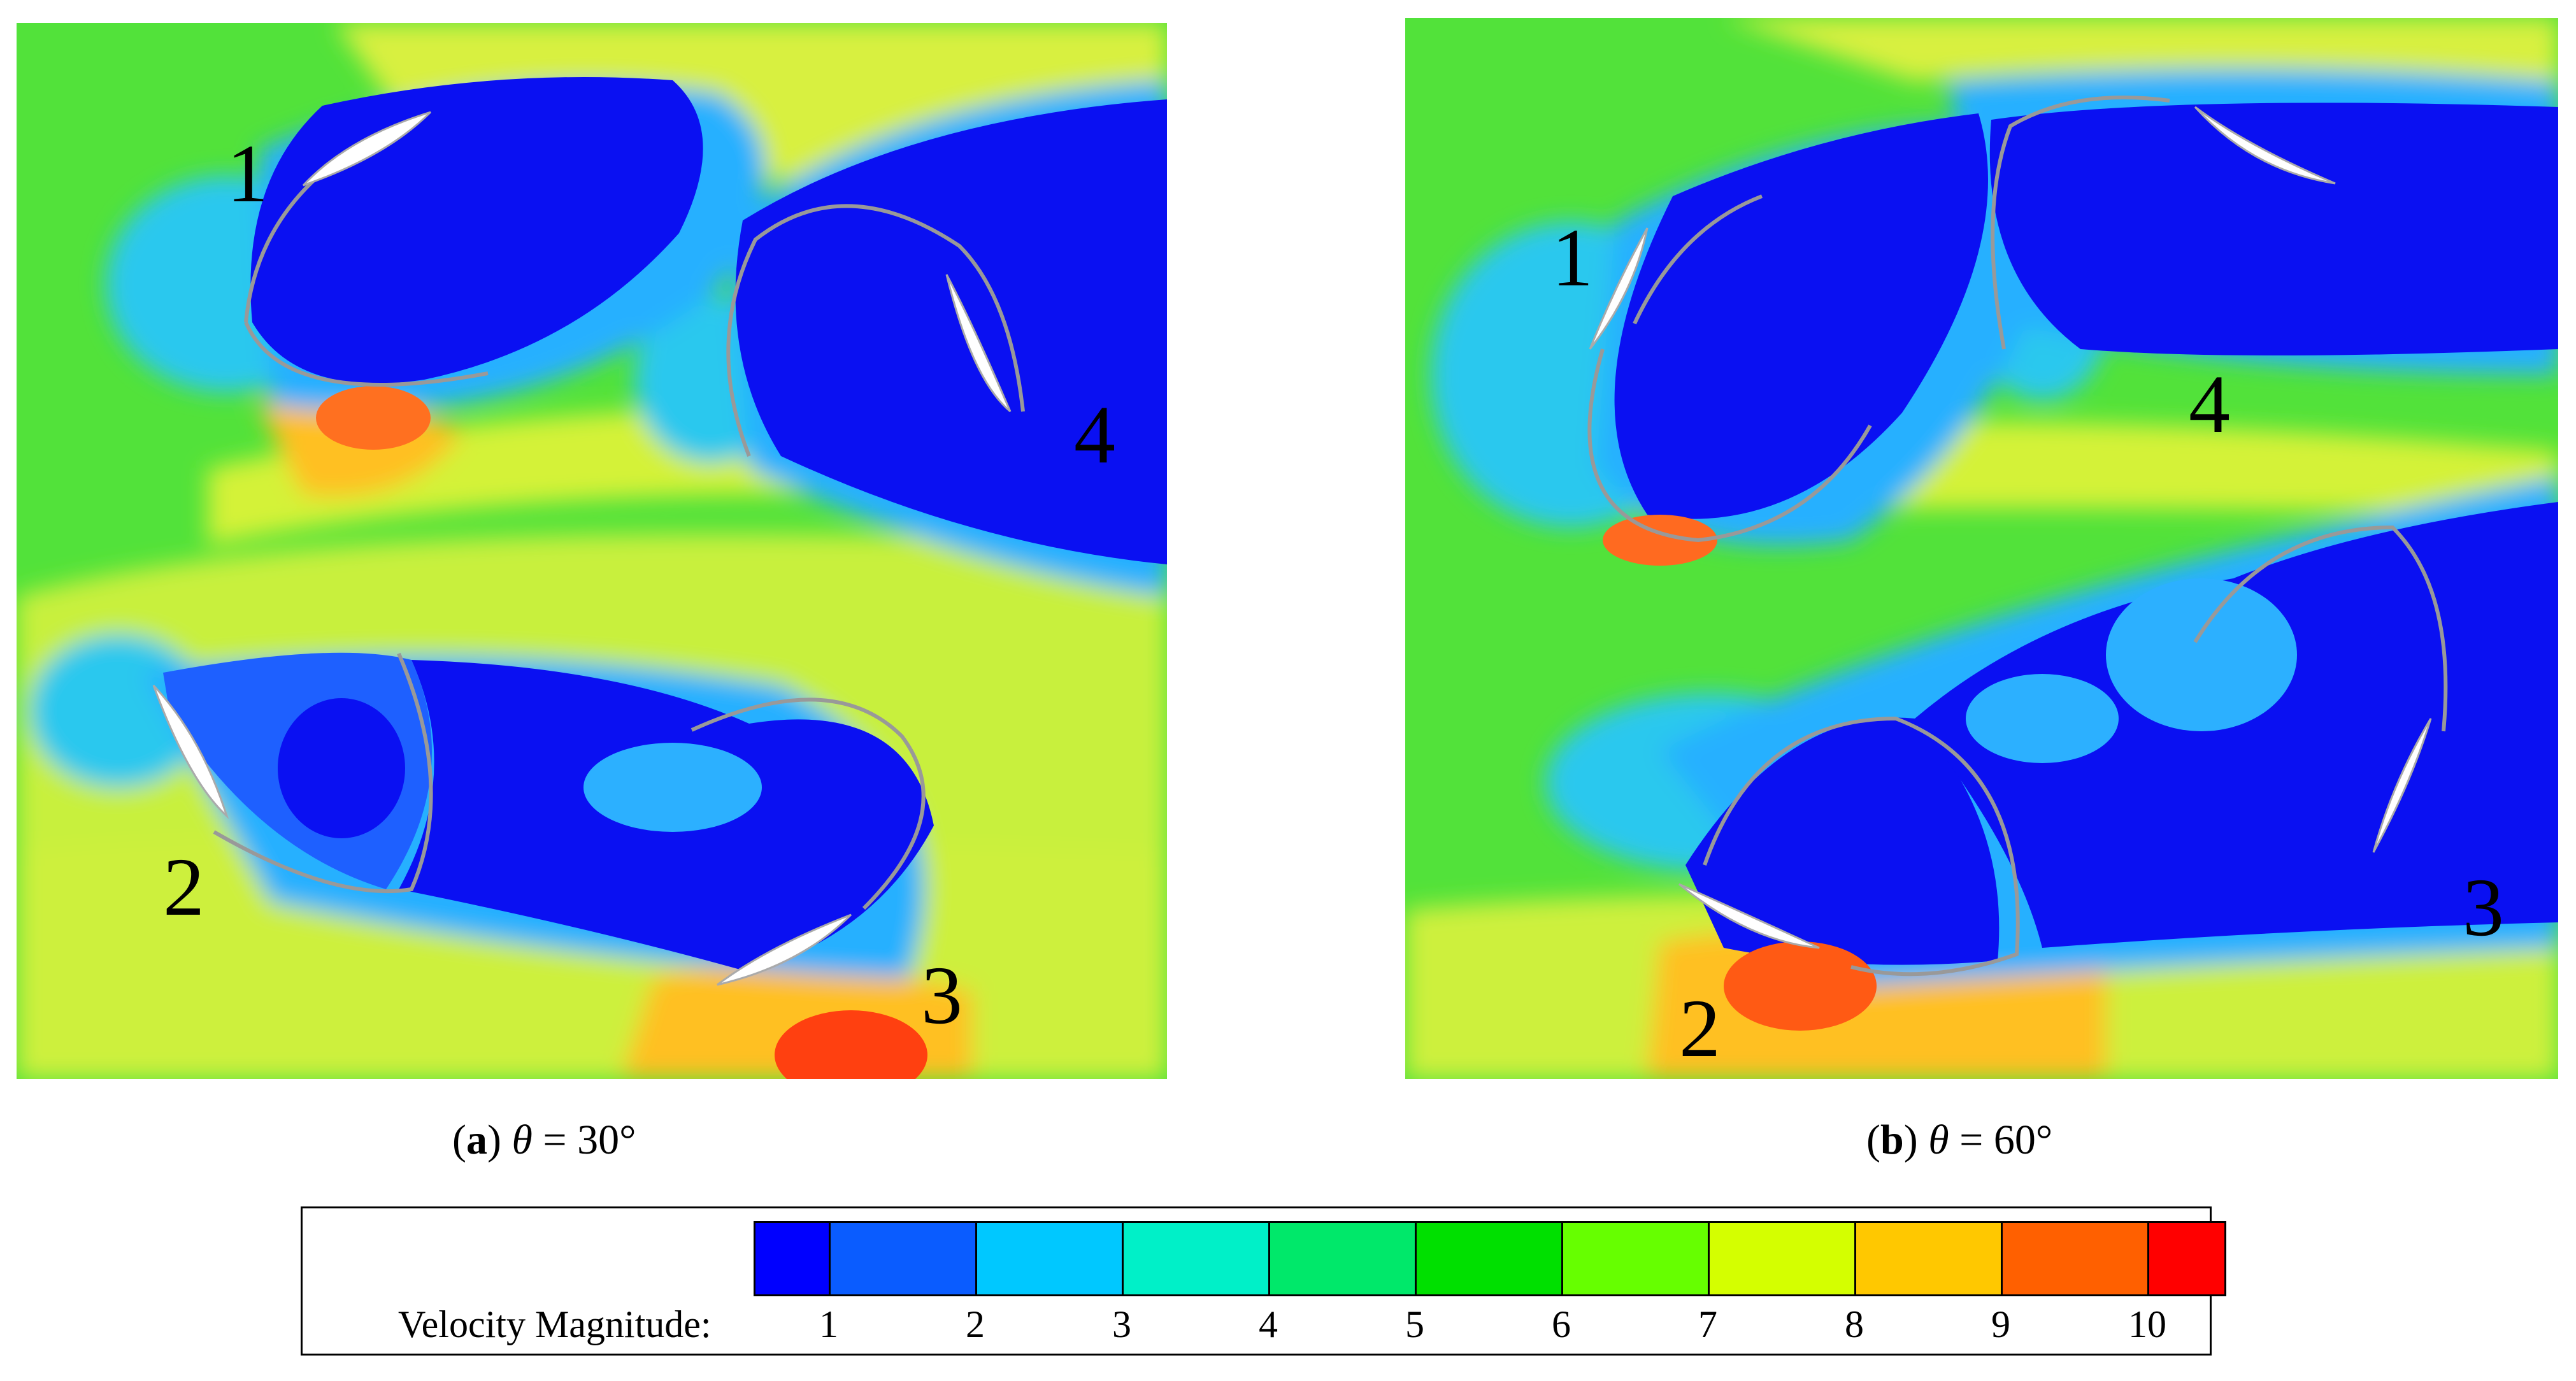 The width and height of the screenshot is (2576, 1381). I want to click on legend-tick-label: 8, so click(1855, 1324).